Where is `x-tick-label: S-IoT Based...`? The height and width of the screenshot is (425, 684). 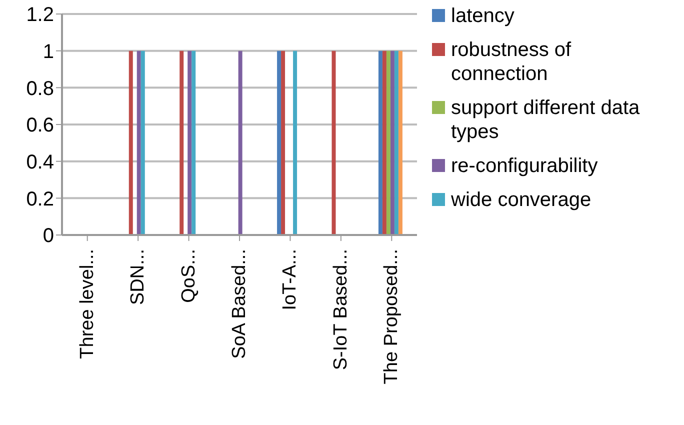
x-tick-label: S-IoT Based... is located at coordinates (341, 309).